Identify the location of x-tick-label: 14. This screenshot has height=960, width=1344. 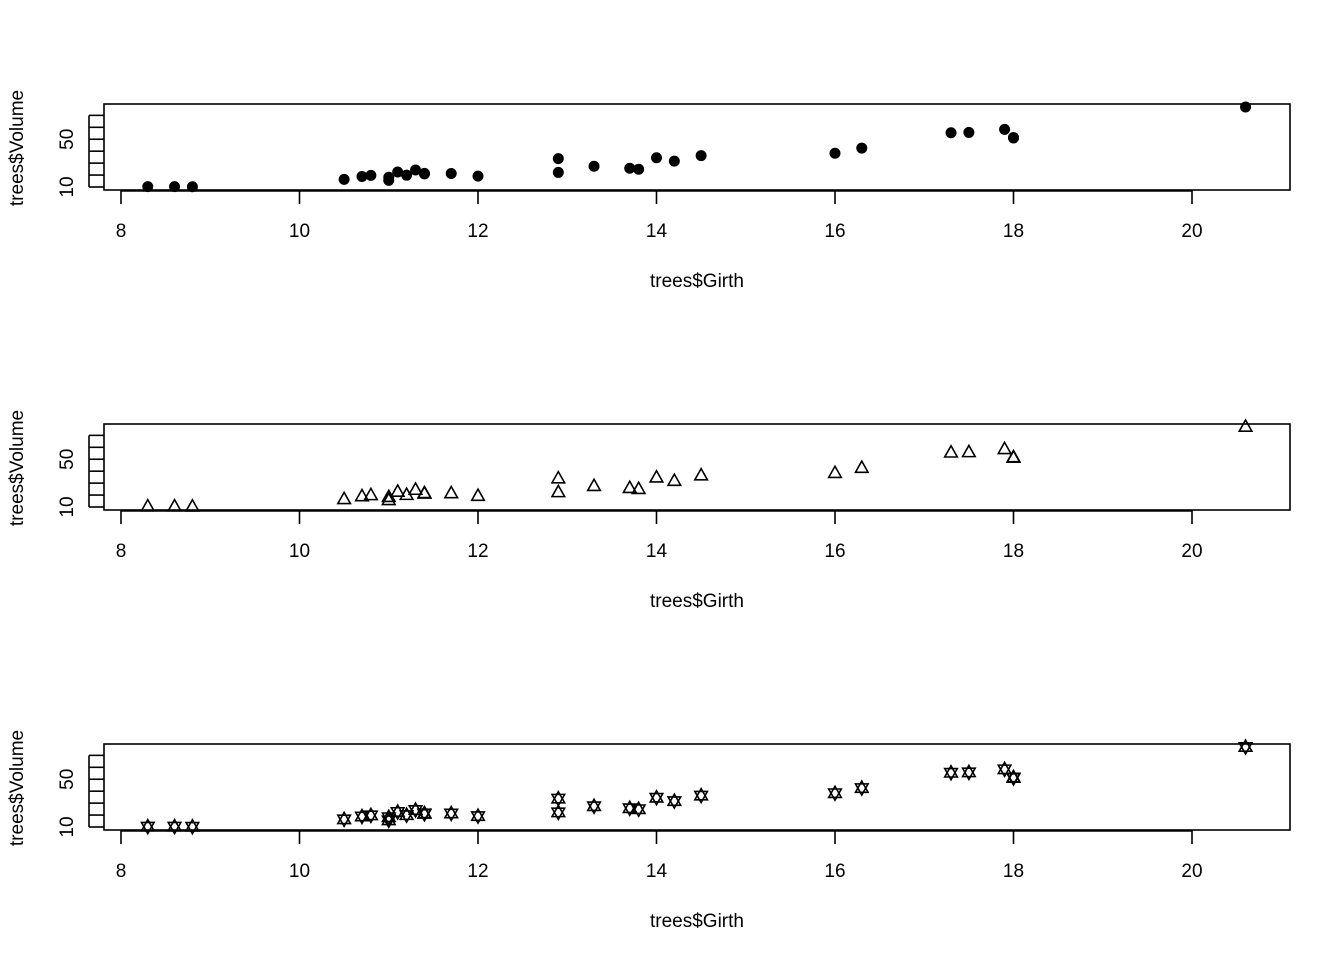
(657, 871).